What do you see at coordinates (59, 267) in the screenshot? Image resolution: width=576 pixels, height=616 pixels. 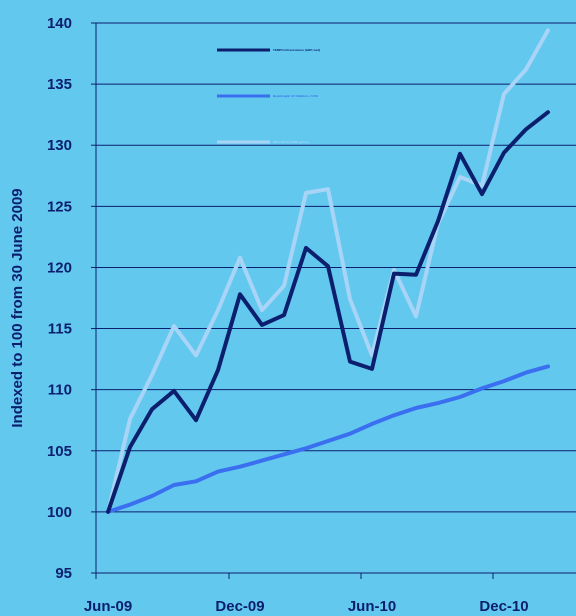 I see `y-tick-label: 120` at bounding box center [59, 267].